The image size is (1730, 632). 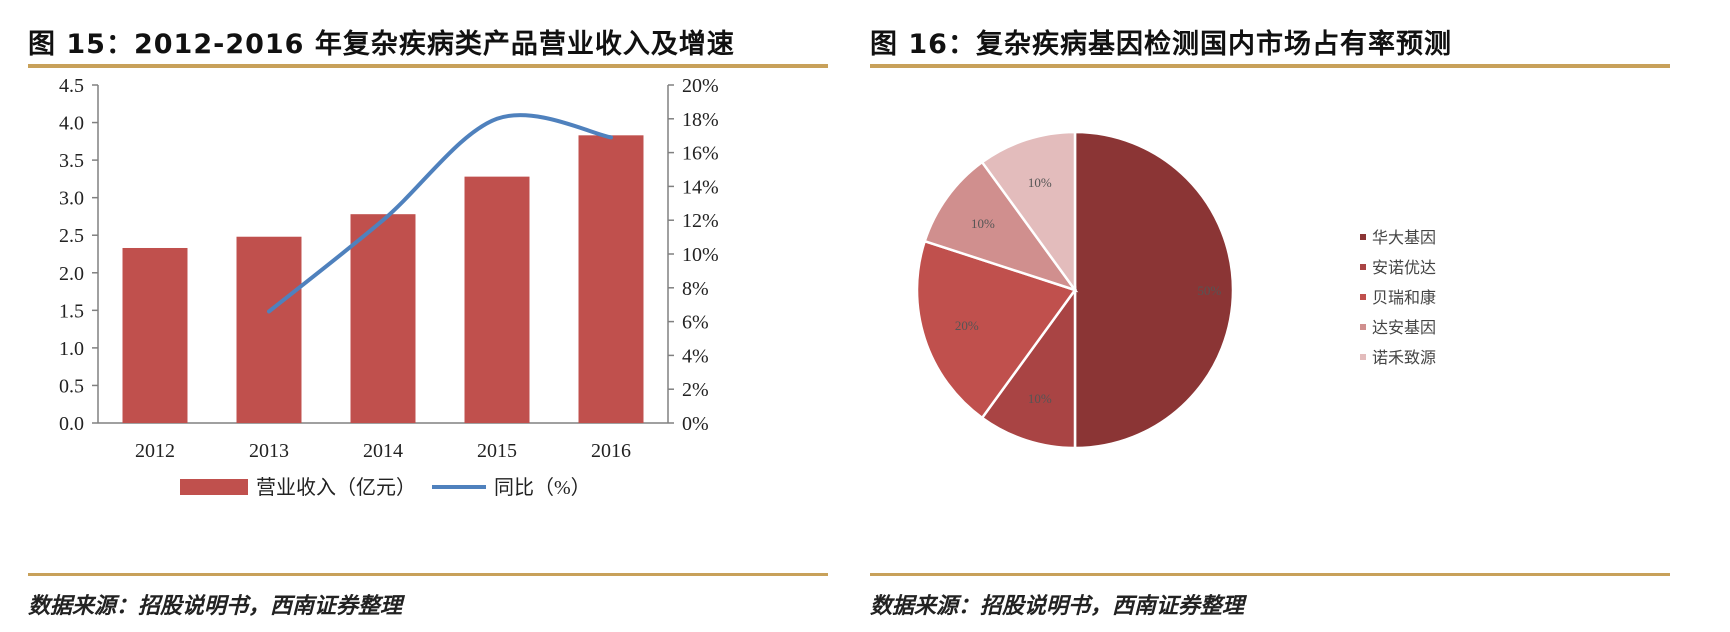 What do you see at coordinates (71, 86) in the screenshot?
I see `y-left-tick-label: 4.5` at bounding box center [71, 86].